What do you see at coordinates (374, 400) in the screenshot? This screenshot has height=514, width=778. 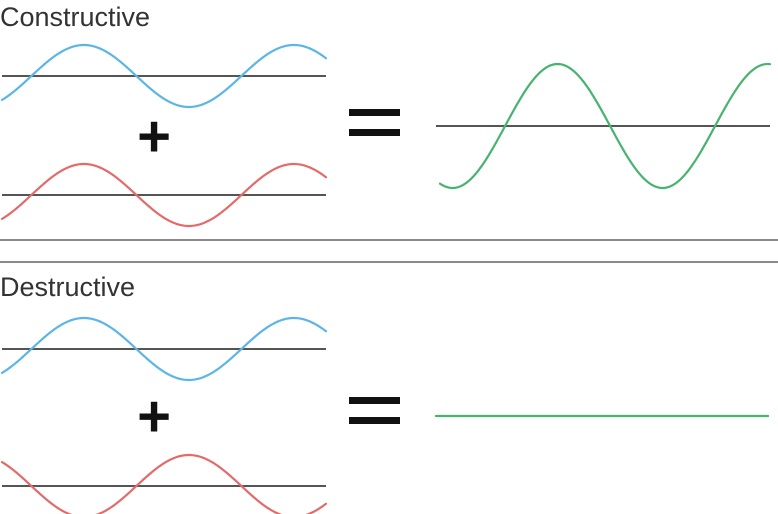 I see `destructive-equals-bar-top` at bounding box center [374, 400].